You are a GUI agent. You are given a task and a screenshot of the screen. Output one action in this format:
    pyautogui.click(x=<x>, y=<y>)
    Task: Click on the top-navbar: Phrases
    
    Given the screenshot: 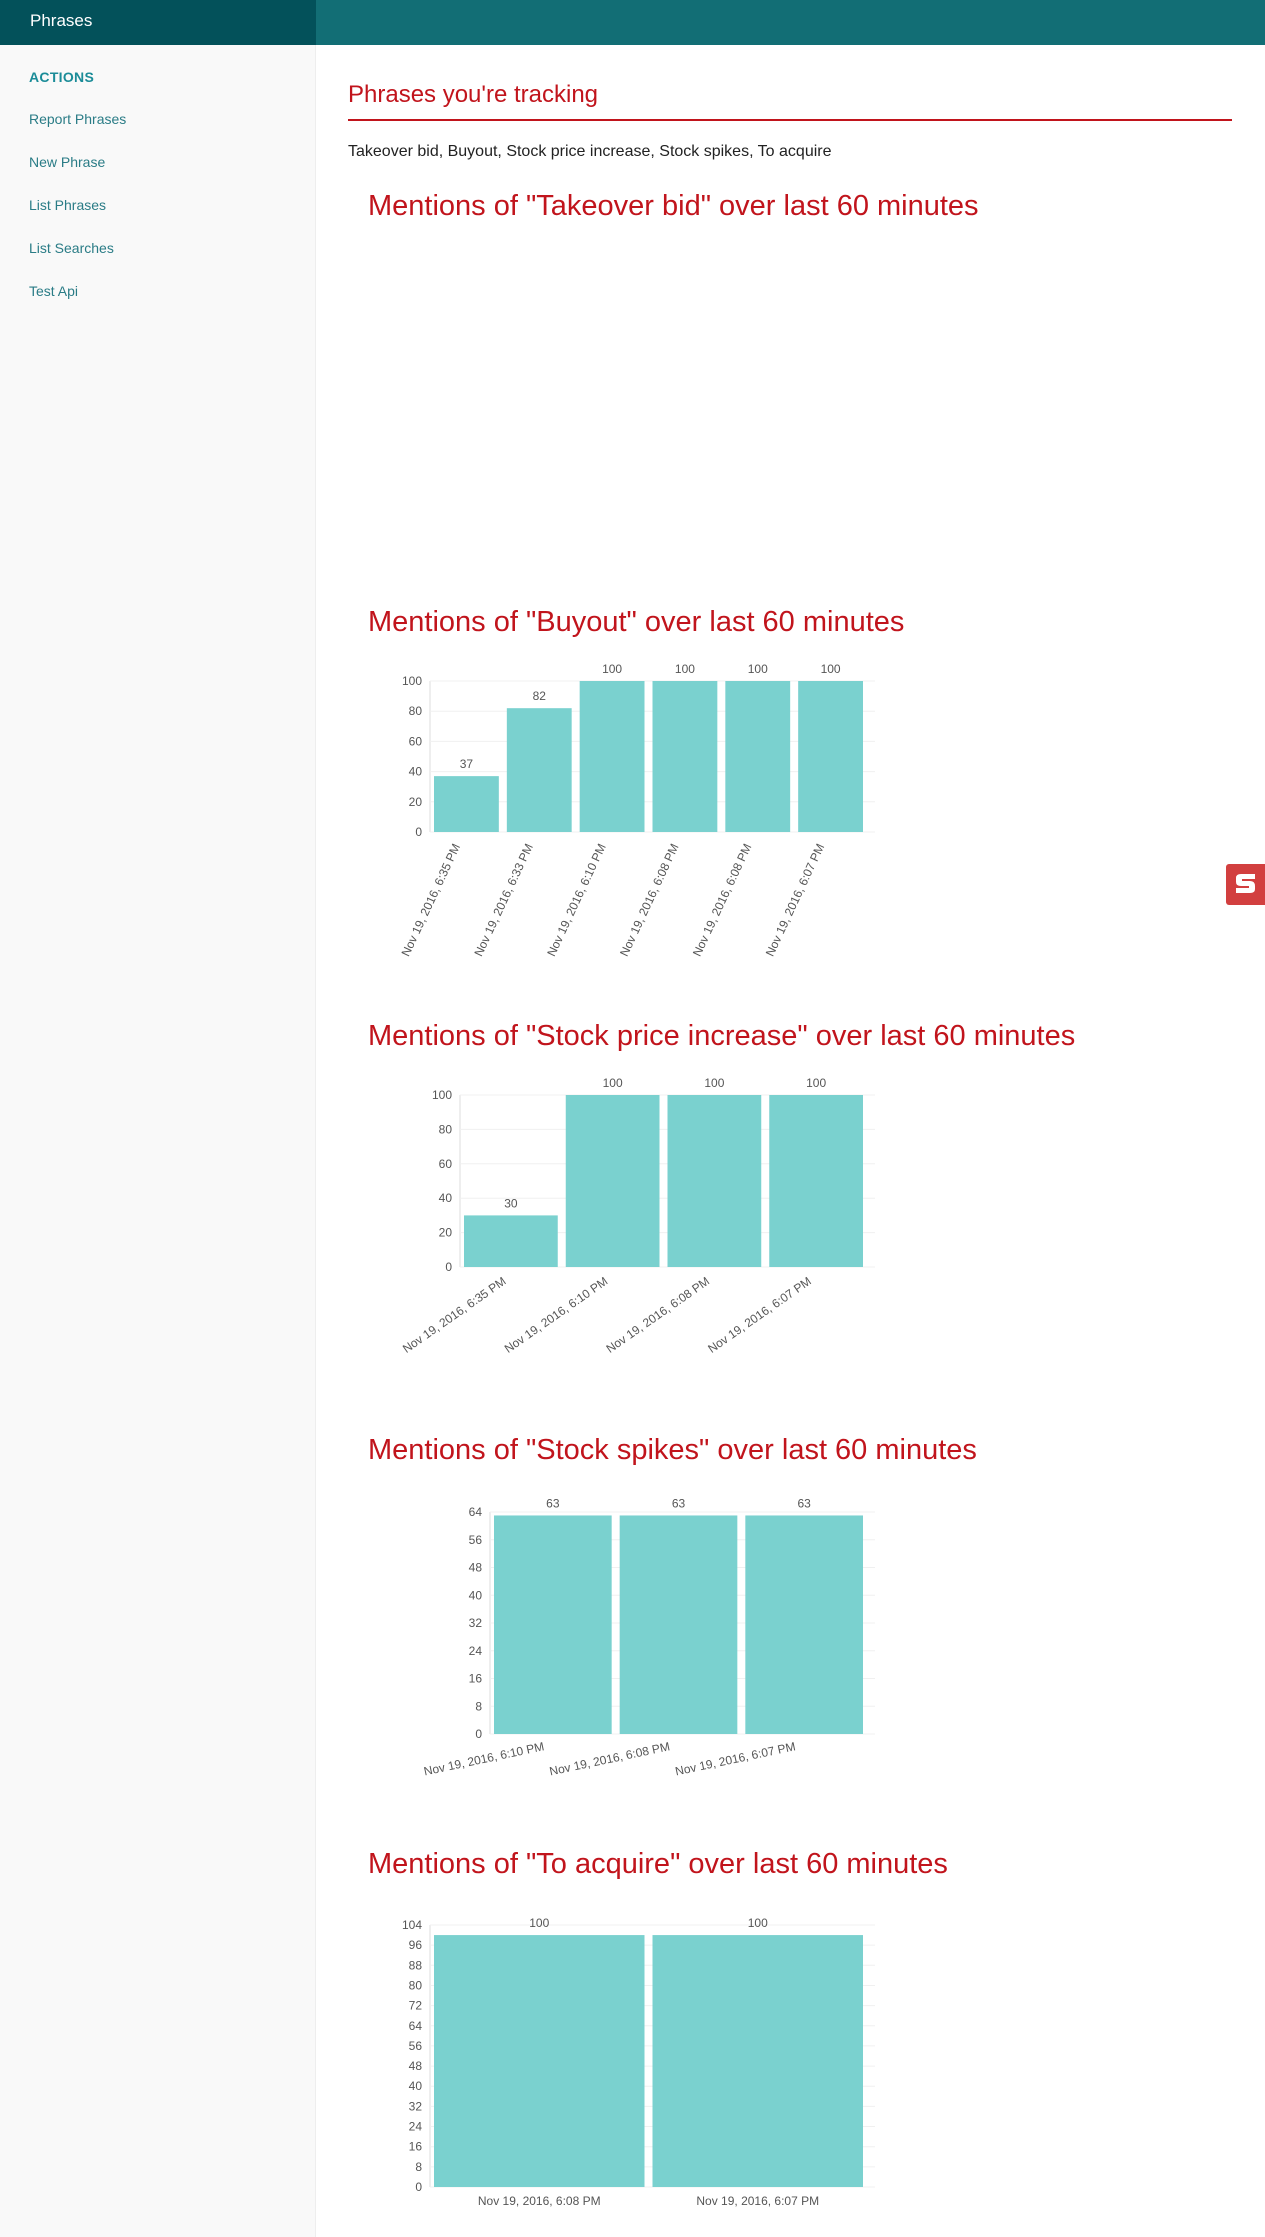 What is the action you would take?
    pyautogui.click(x=632, y=22)
    